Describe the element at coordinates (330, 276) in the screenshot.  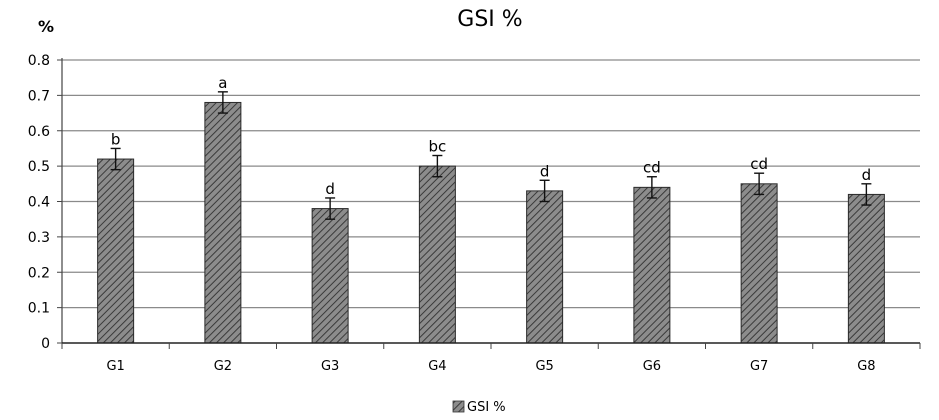
I see `bar-g3` at that location.